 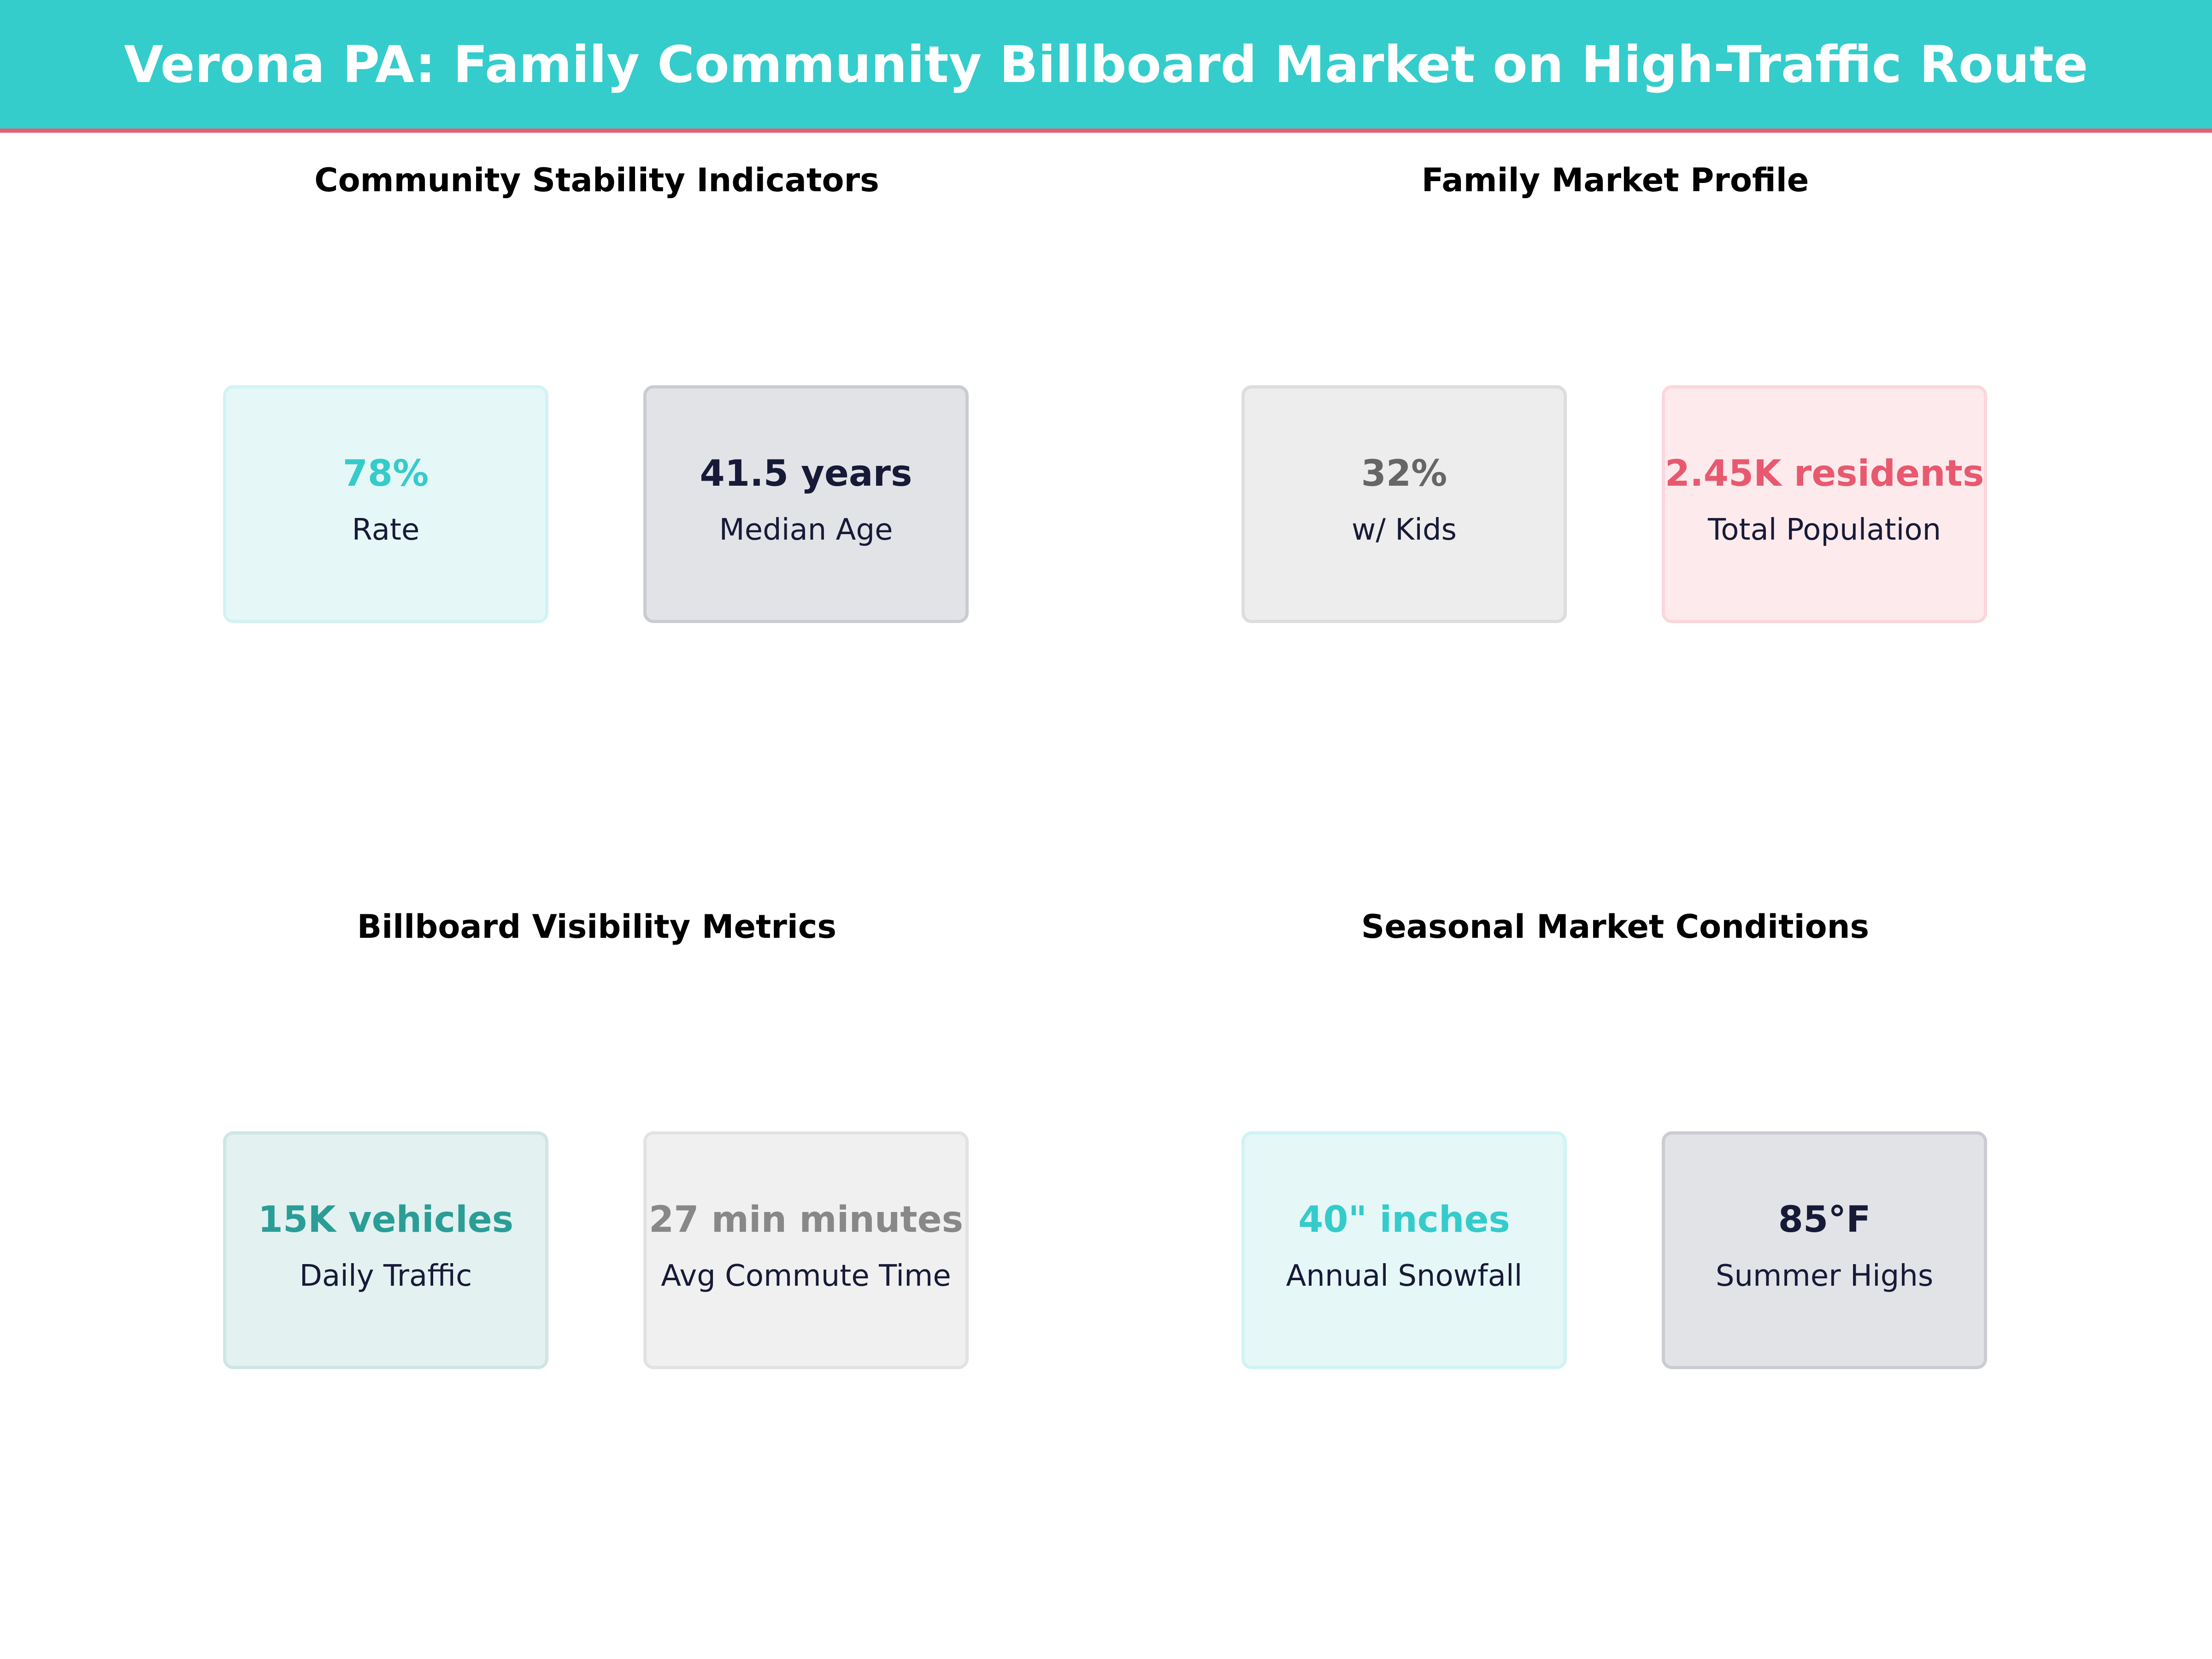 What do you see at coordinates (385, 504) in the screenshot?
I see `metric-card-rate: 78% Rate` at bounding box center [385, 504].